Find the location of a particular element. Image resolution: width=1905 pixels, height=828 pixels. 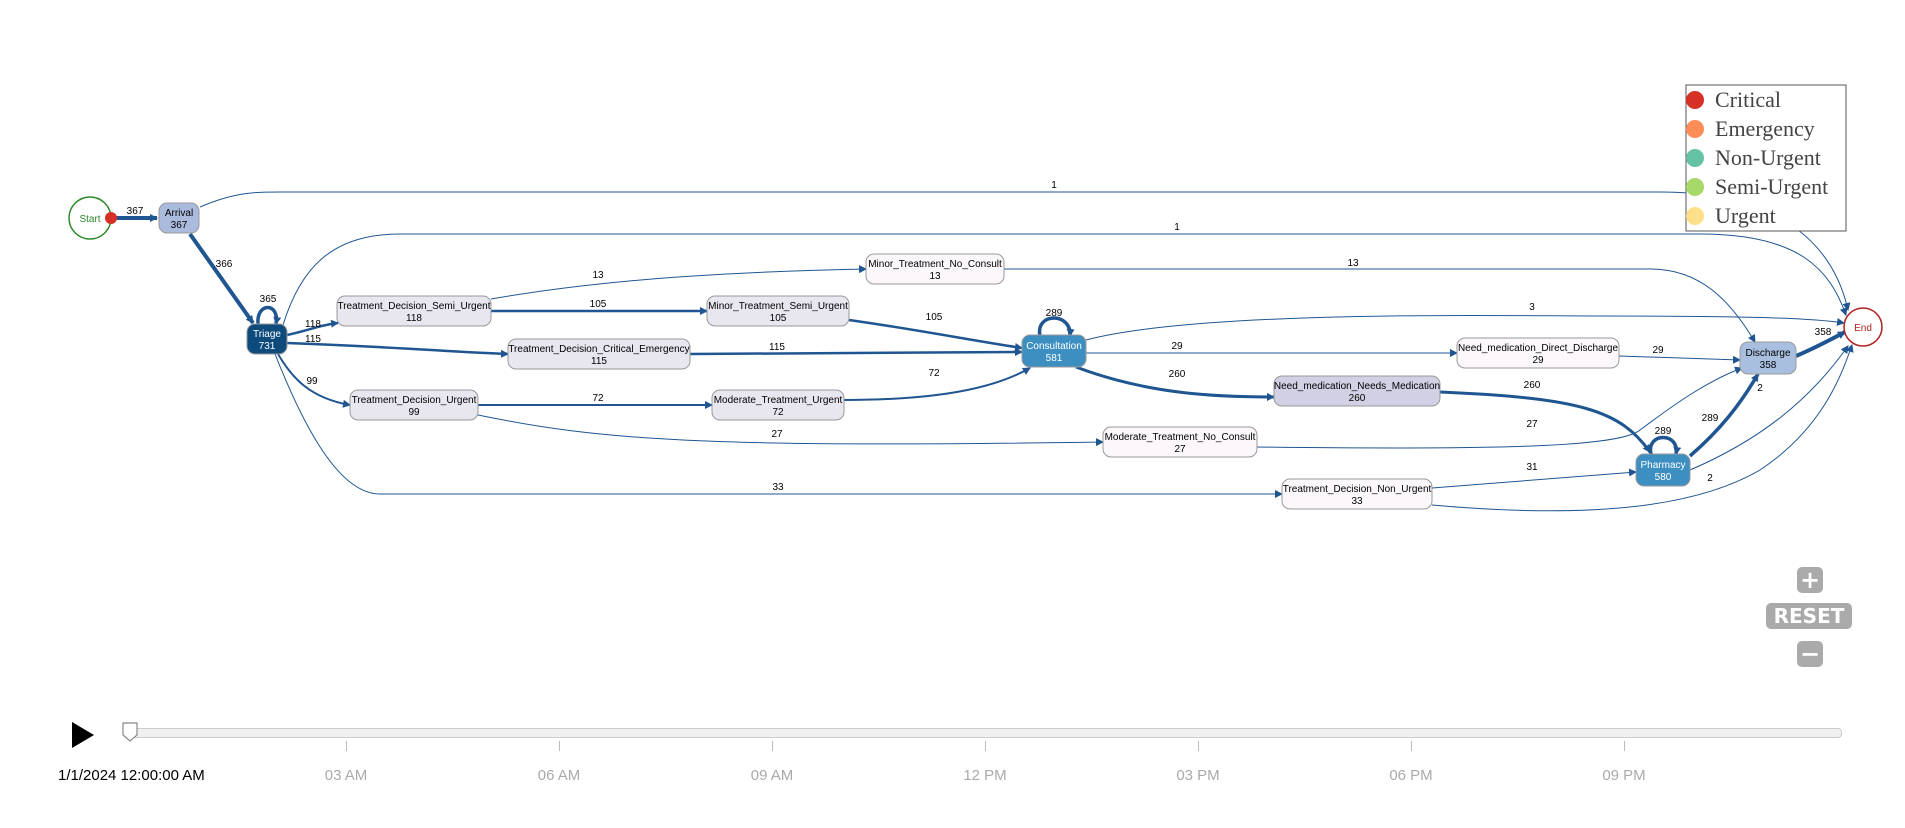

edge-mod_urg-to-consult: 72 is located at coordinates (937, 384).